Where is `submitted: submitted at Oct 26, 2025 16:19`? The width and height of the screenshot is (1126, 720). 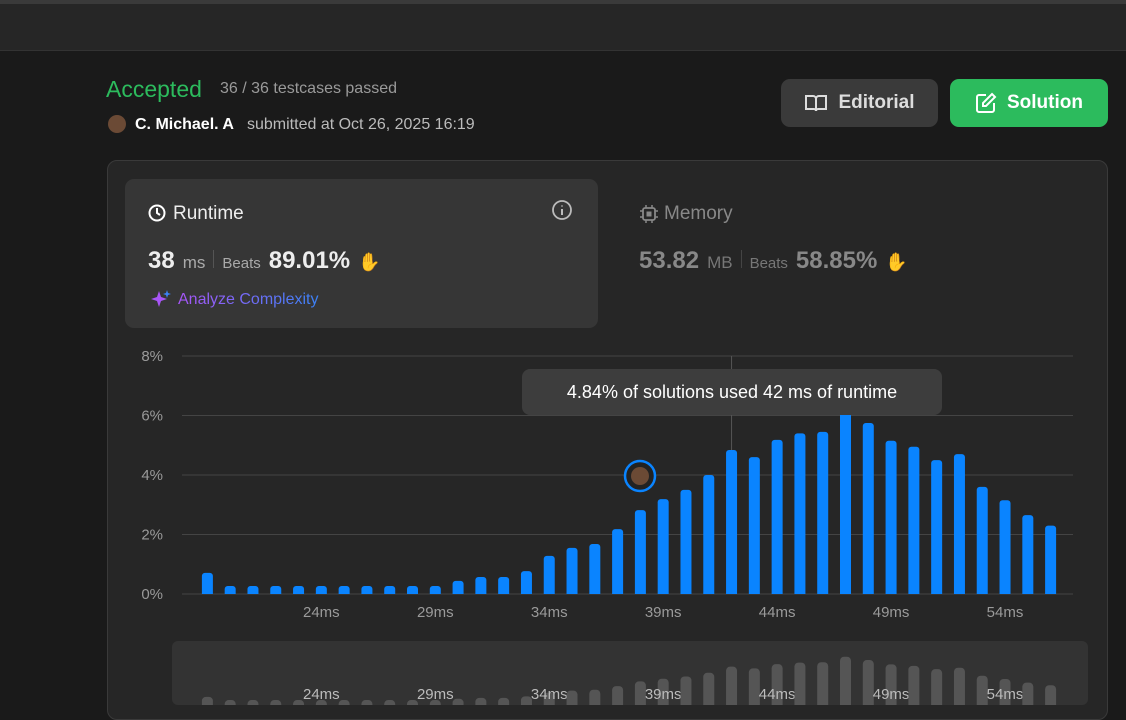
submitted: submitted at Oct 26, 2025 16:19 is located at coordinates (361, 124).